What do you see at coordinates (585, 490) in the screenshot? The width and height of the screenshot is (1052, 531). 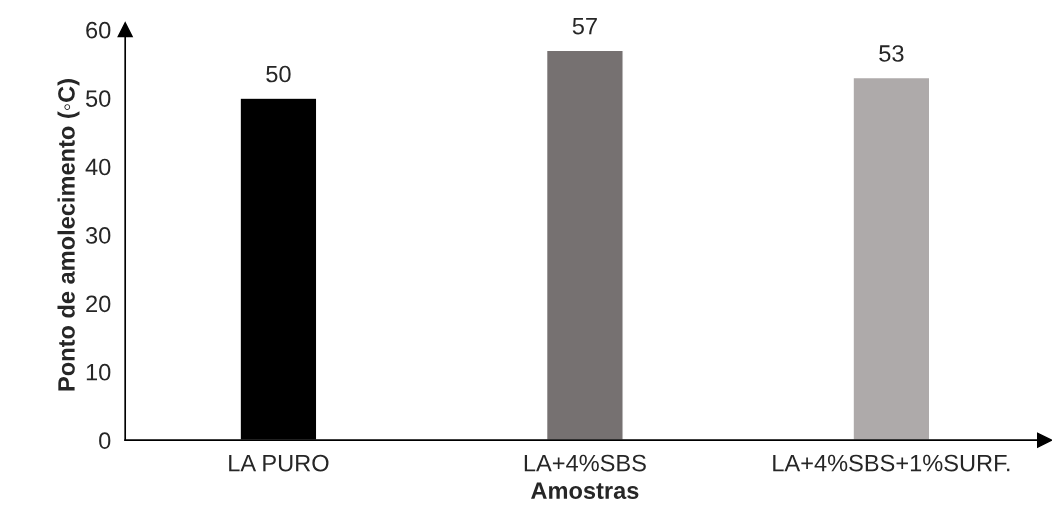 I see `x-axis-title: Amostras` at bounding box center [585, 490].